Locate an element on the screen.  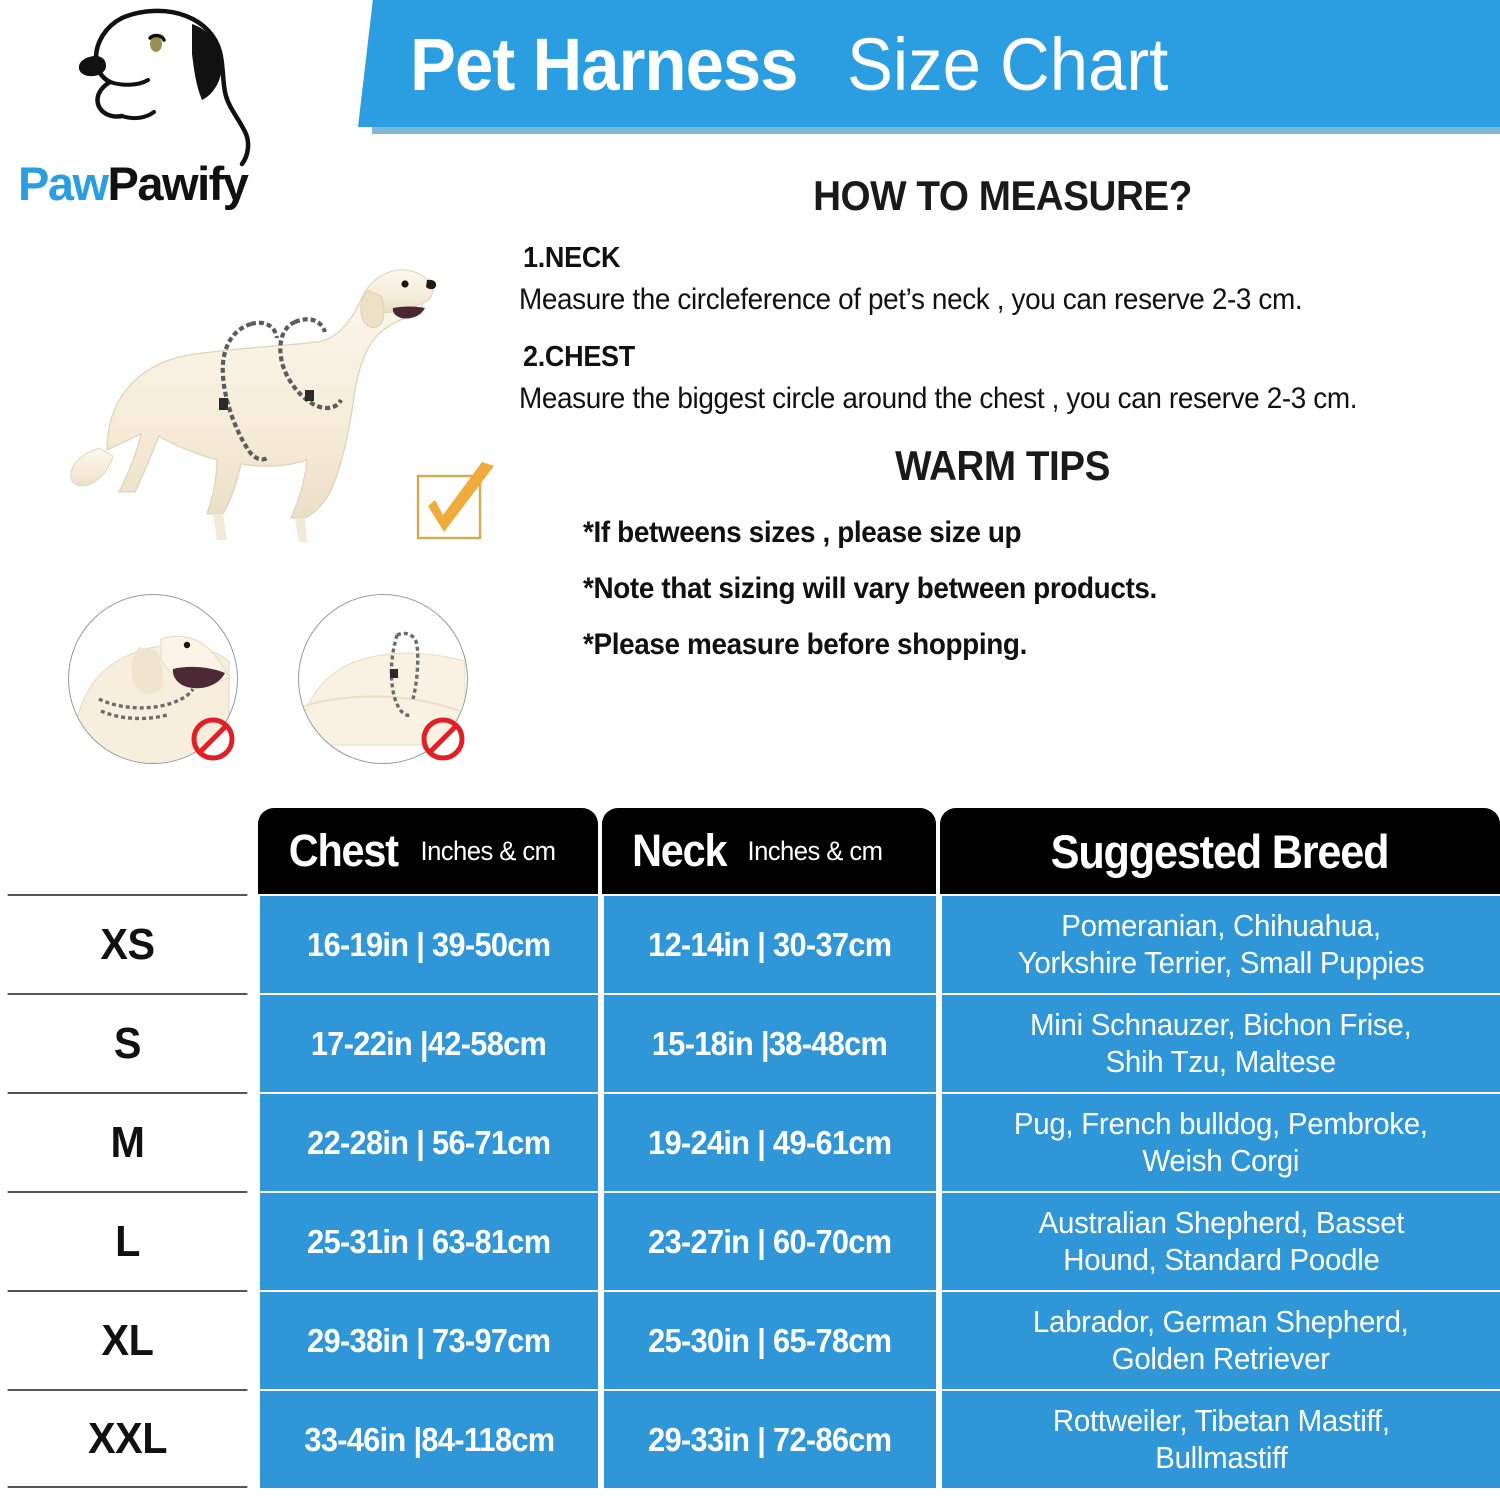
dog-neck-measure-incorrect-photo is located at coordinates (155, 679).